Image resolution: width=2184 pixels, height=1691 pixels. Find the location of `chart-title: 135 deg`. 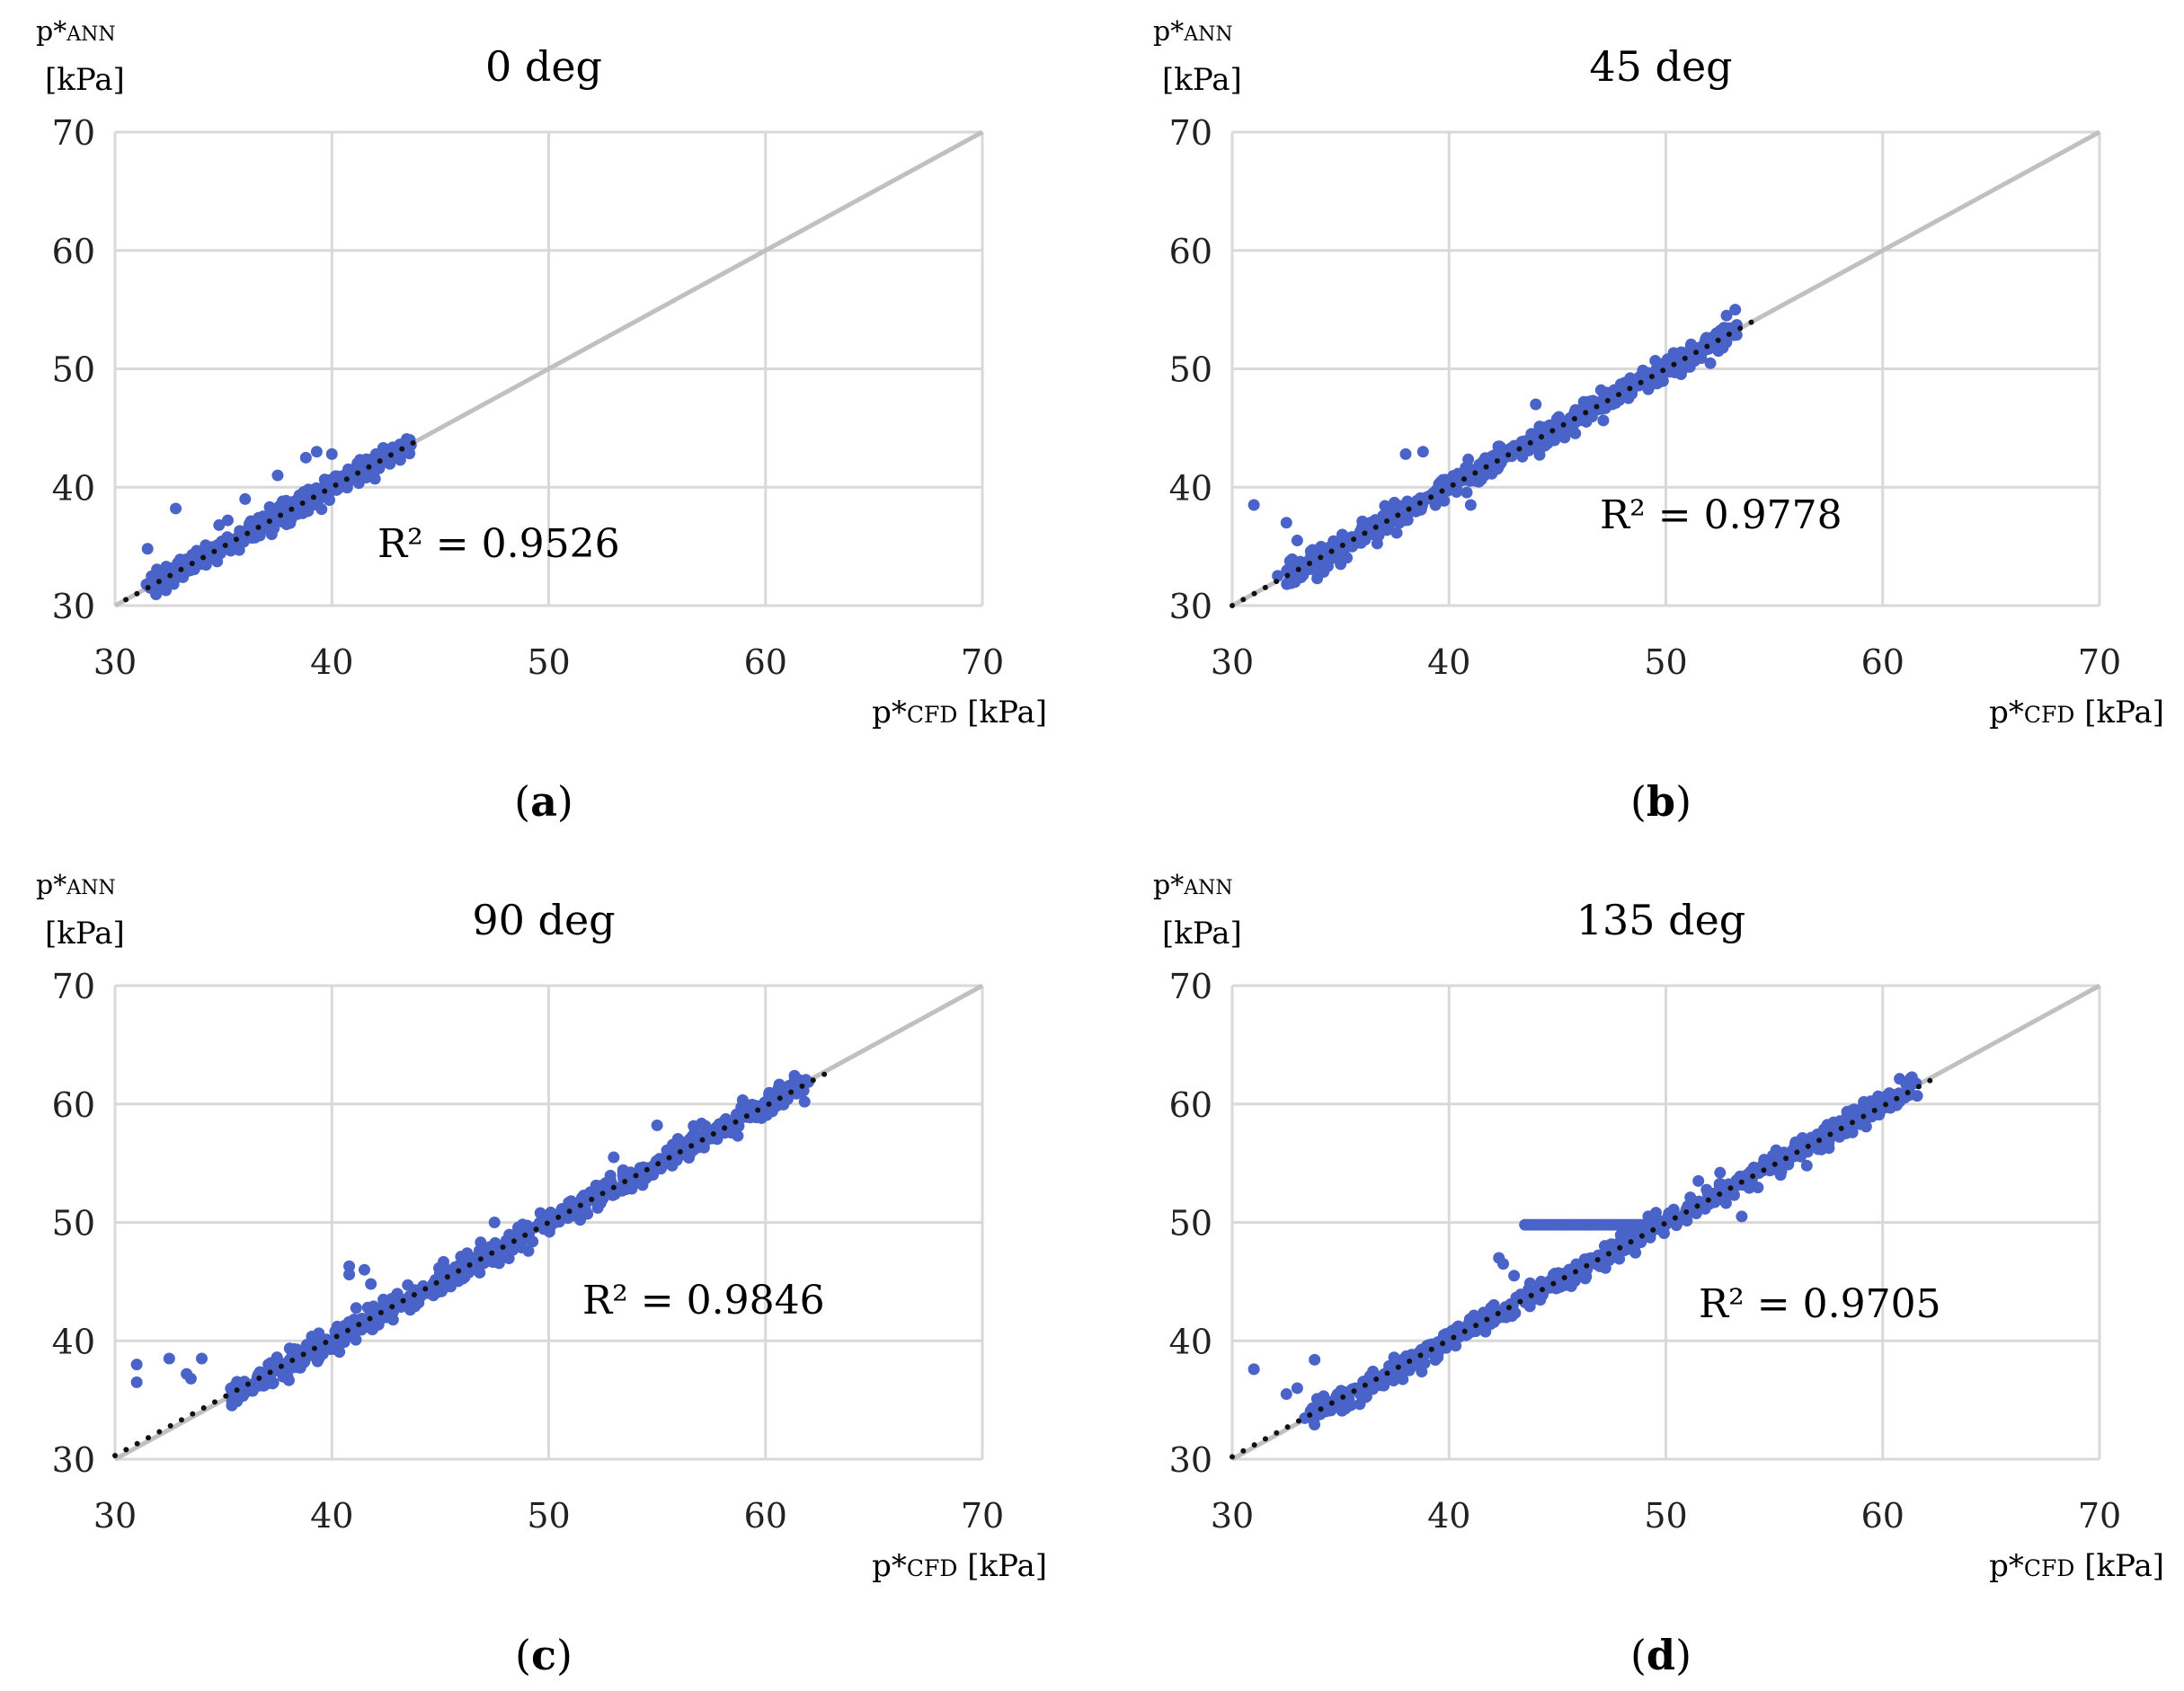

chart-title: 135 deg is located at coordinates (1661, 920).